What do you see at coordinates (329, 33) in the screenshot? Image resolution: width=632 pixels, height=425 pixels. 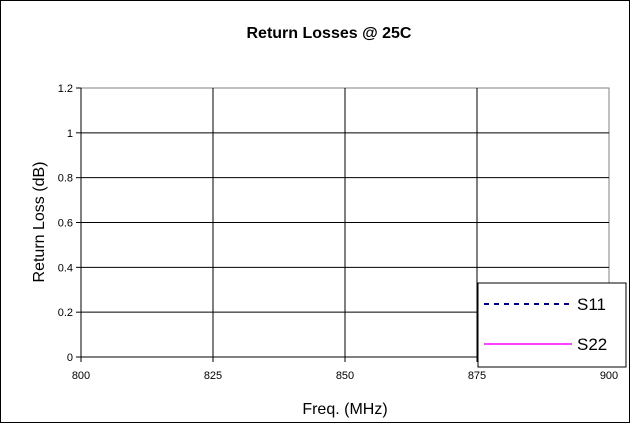 I see `chart-title: Return Losses @ 25C` at bounding box center [329, 33].